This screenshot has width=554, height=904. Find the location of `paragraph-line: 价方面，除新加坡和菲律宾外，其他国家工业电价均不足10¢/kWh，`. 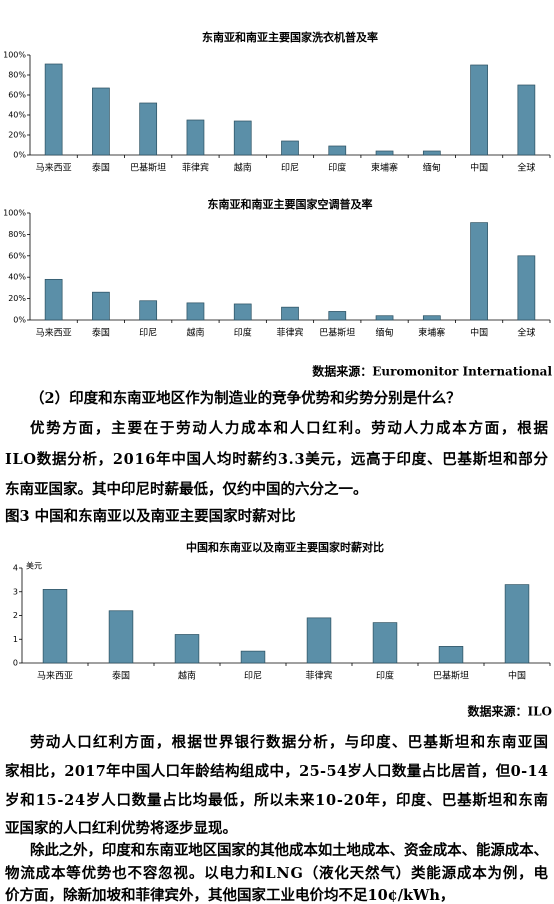

paragraph-line: 价方面，除新加坡和菲律宾外，其他国家工业电价均不足10¢/kWh， is located at coordinates (229, 895).